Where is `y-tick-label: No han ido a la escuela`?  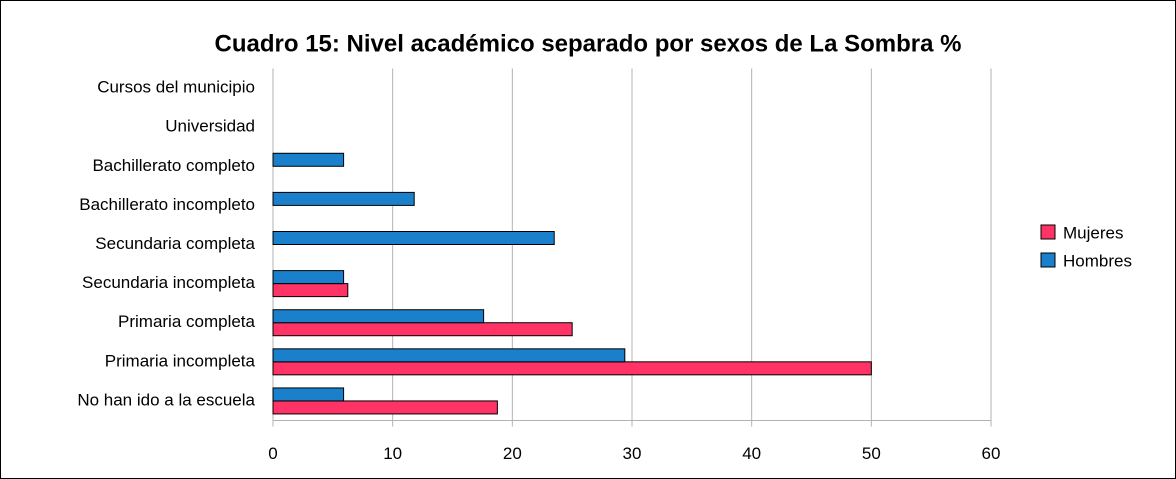 y-tick-label: No han ido a la escuela is located at coordinates (166, 399).